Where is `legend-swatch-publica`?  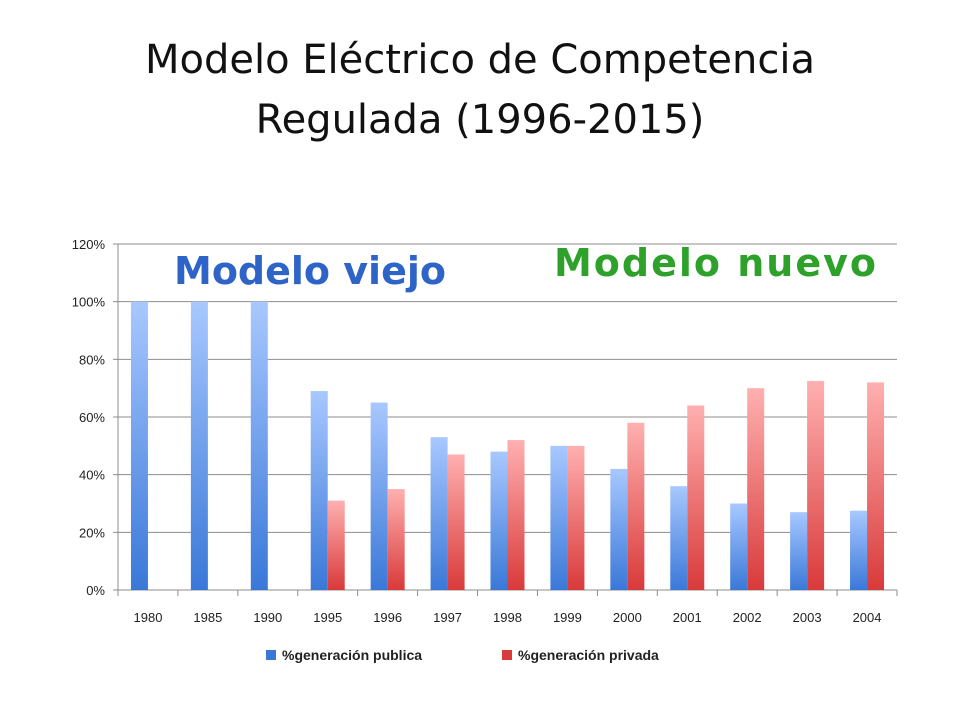
legend-swatch-publica is located at coordinates (271, 655).